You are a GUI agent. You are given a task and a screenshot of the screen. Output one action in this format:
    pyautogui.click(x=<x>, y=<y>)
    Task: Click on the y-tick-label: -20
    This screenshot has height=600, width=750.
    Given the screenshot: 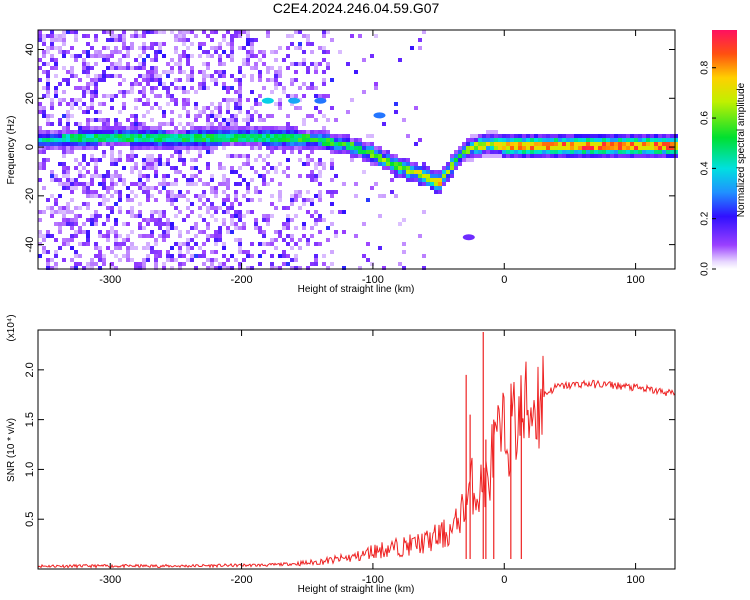 What is the action you would take?
    pyautogui.click(x=30, y=196)
    